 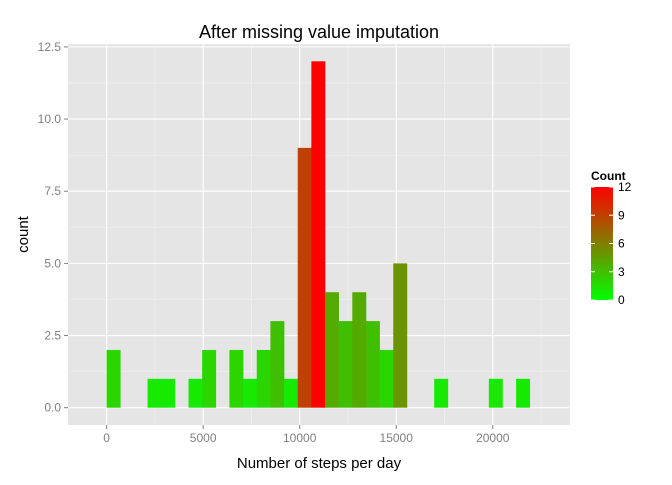 What do you see at coordinates (319, 463) in the screenshot?
I see `x-axis-title: Number of steps per day` at bounding box center [319, 463].